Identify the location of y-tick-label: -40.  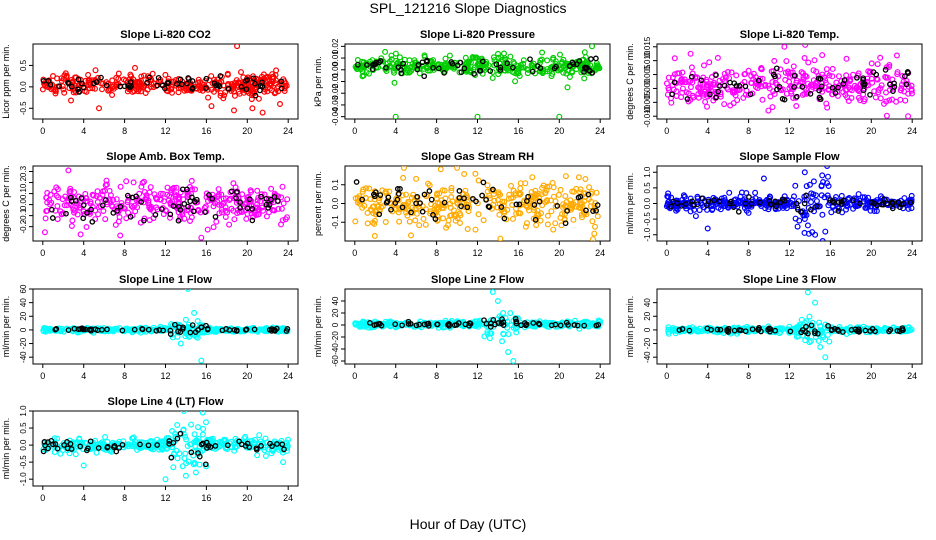
(23, 357).